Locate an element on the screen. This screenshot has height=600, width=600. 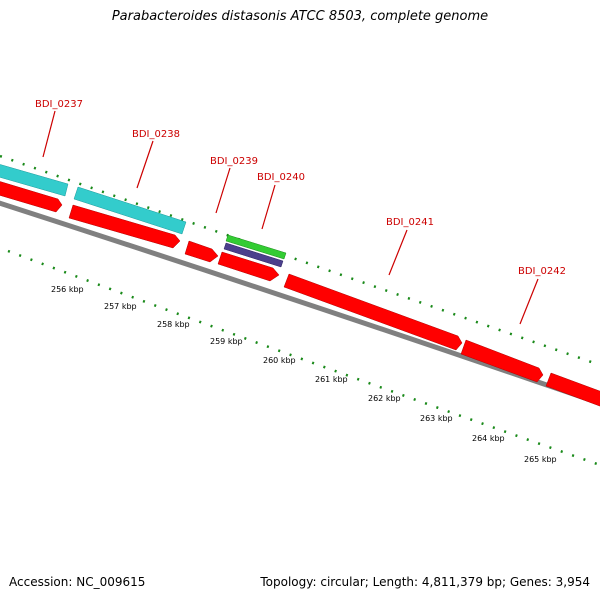
gene-label-bdi-0238: BDI_0238 is located at coordinates (156, 134).